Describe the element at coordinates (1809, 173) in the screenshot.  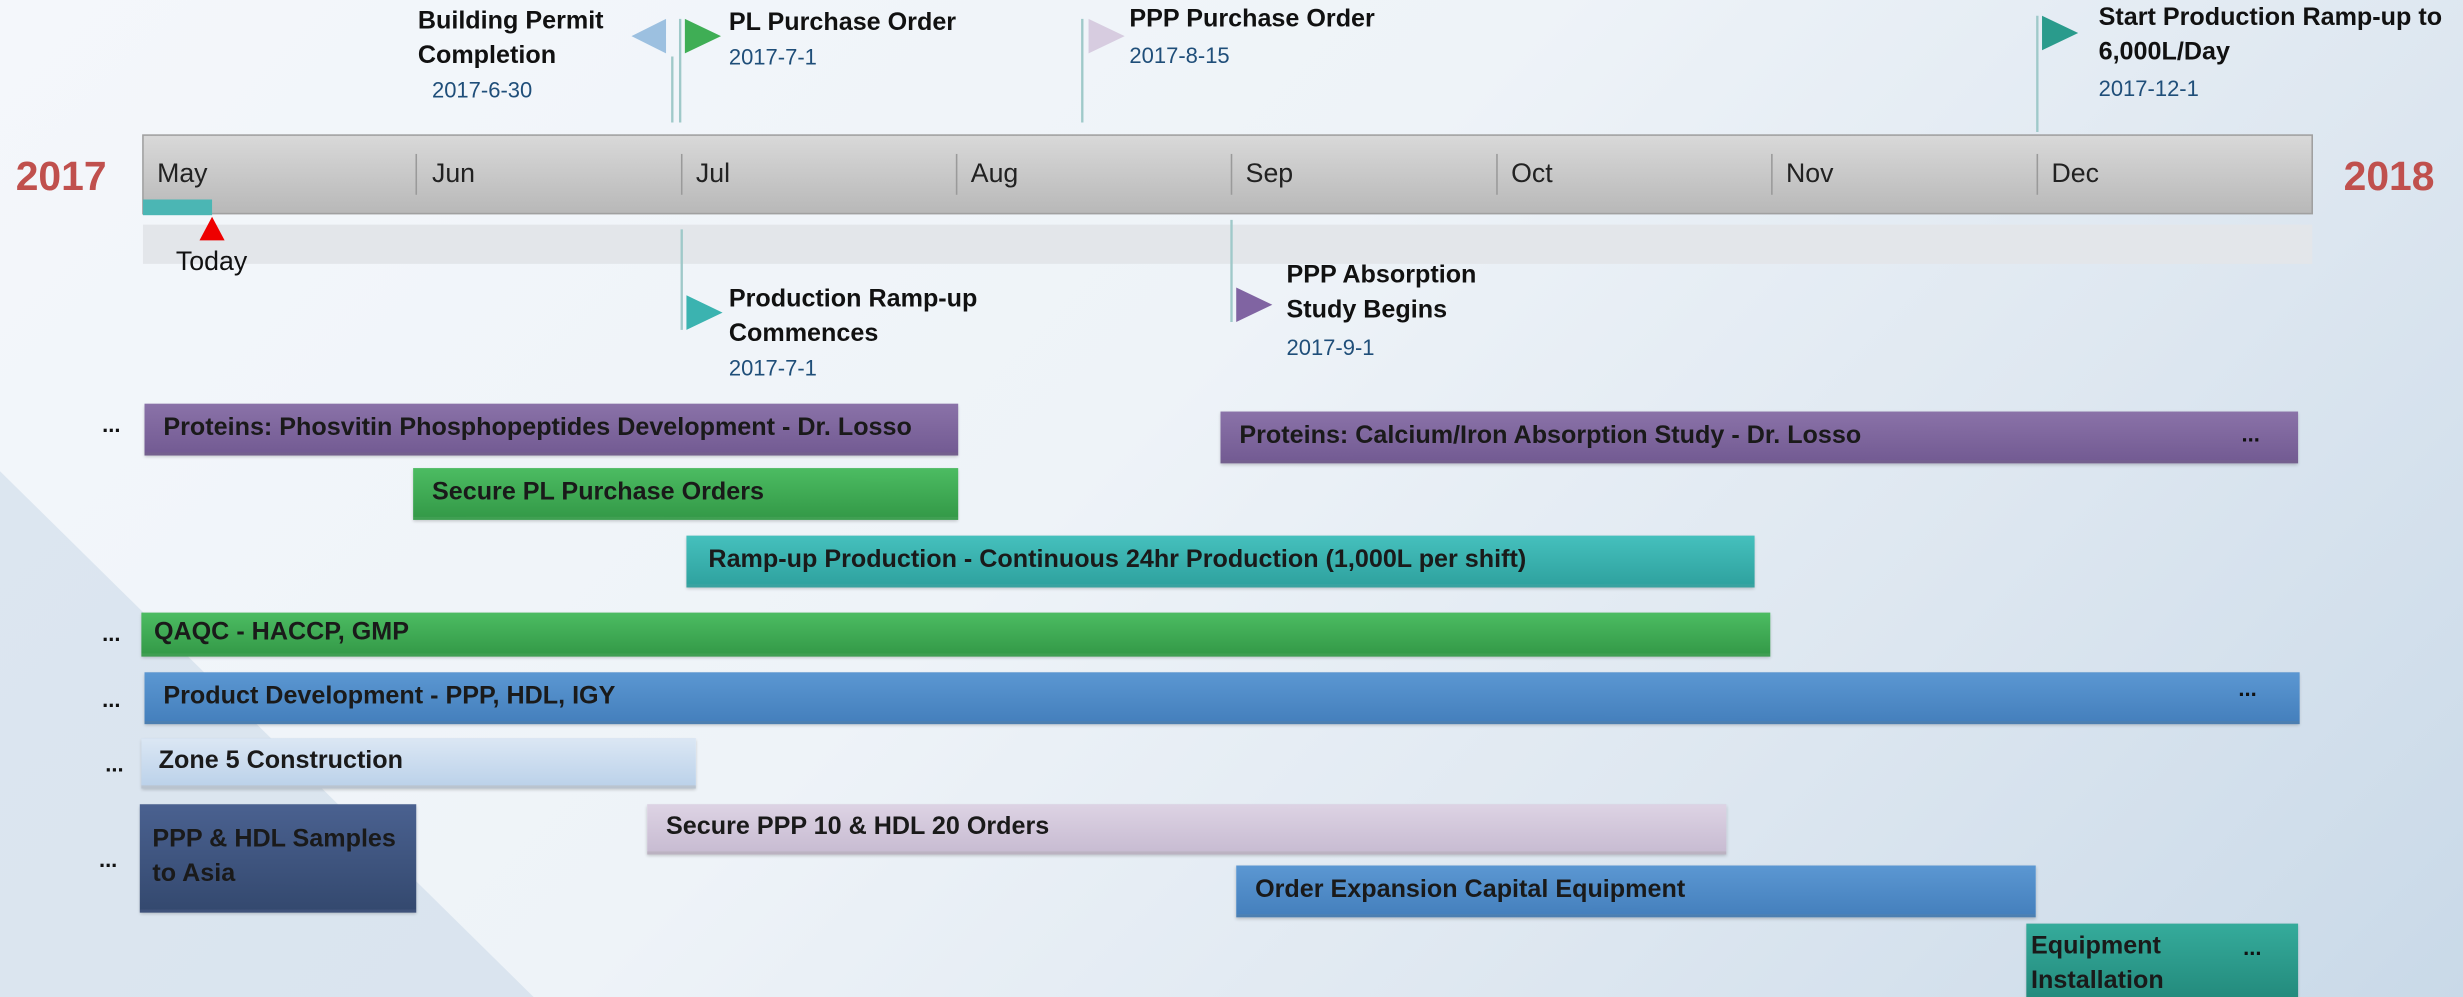
I see `month: Nov` at that location.